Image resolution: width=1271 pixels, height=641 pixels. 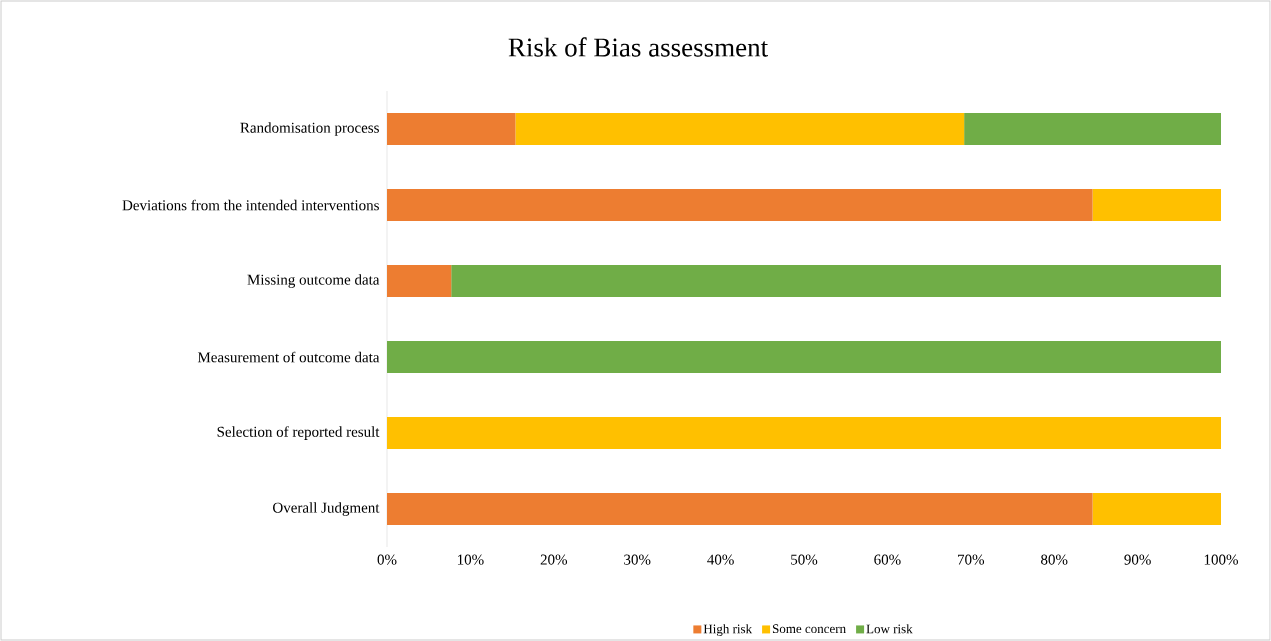 What do you see at coordinates (326, 509) in the screenshot?
I see `y-tick-label: Overall Judgment` at bounding box center [326, 509].